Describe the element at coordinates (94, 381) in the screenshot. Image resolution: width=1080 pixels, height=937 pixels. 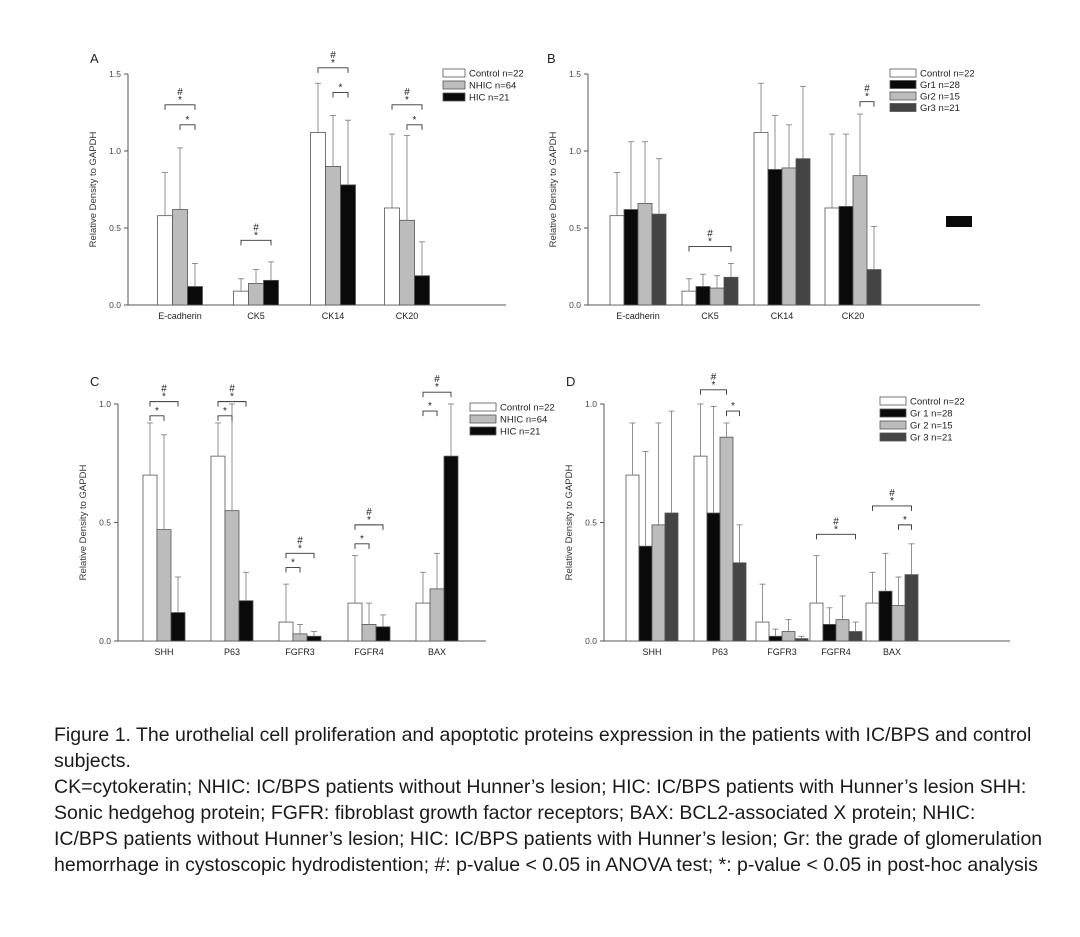
I see `panel-letter: C` at that location.